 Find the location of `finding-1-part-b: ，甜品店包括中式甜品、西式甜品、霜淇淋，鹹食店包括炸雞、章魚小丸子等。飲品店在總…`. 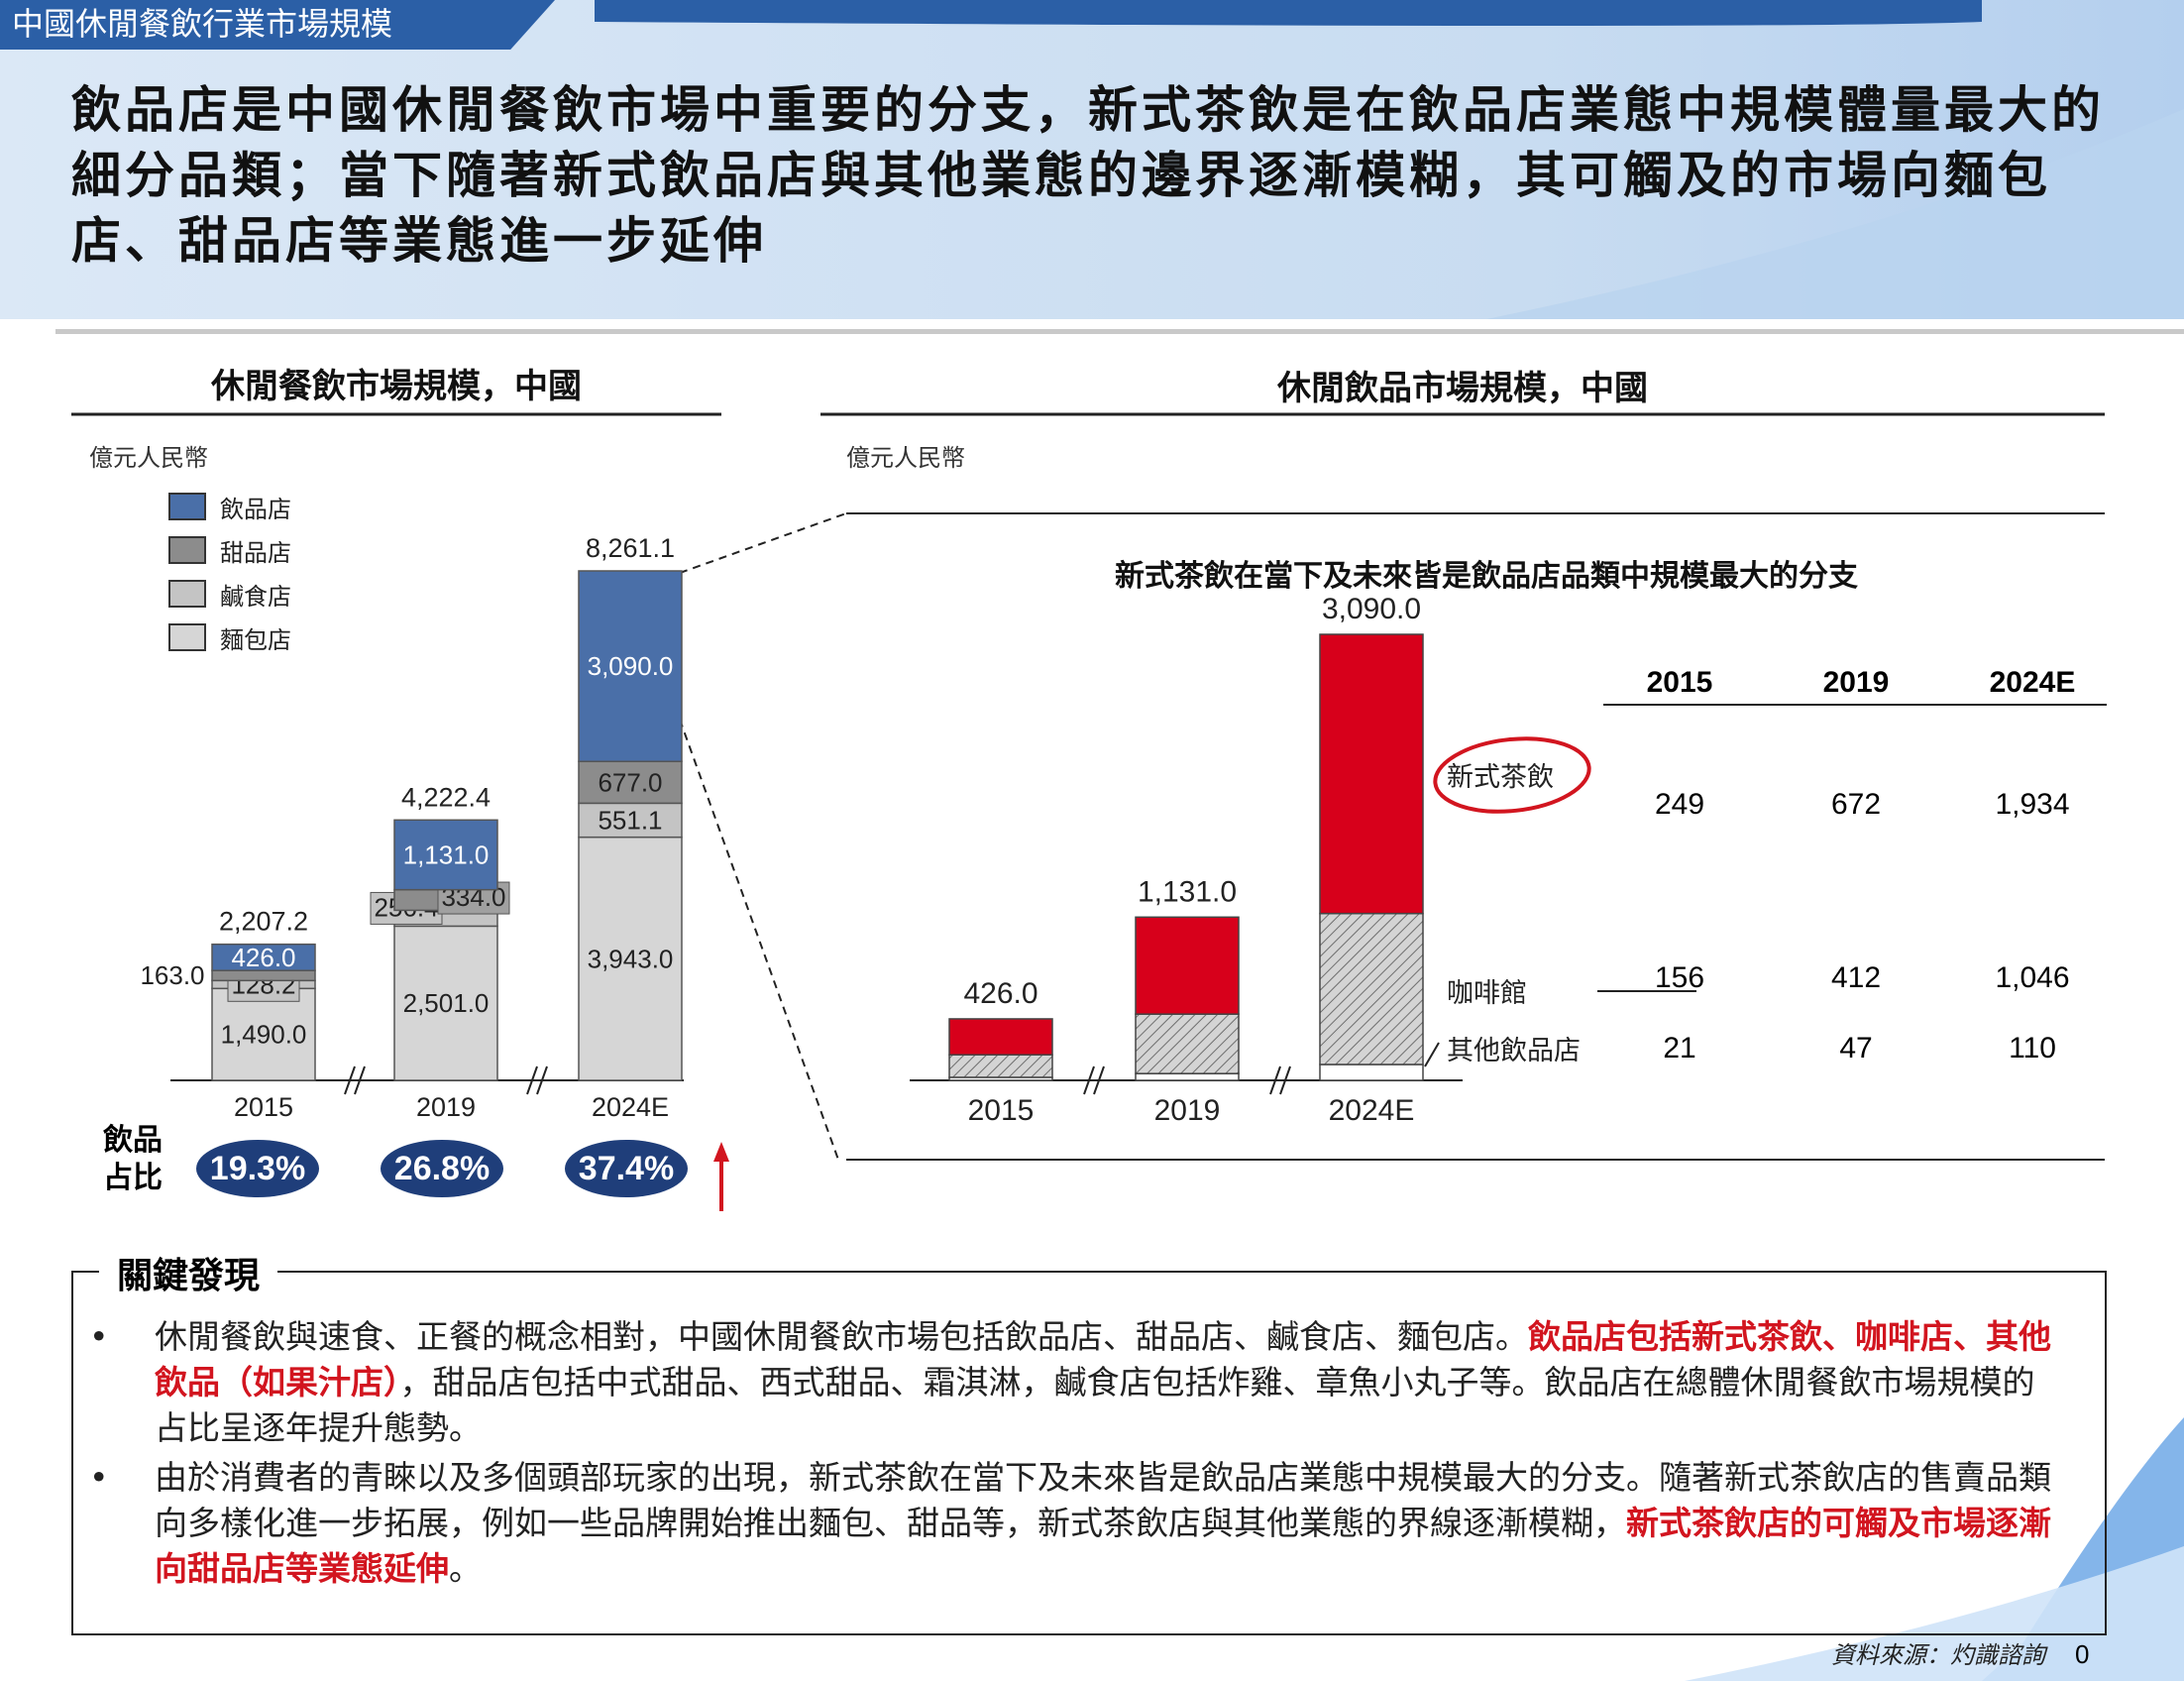

finding-1-part-b: ，甜品店包括中式甜品、西式甜品、霜淇淋，鹹食店包括炸雞、章魚小丸子等。飲品店在總… is located at coordinates (1095, 1405).